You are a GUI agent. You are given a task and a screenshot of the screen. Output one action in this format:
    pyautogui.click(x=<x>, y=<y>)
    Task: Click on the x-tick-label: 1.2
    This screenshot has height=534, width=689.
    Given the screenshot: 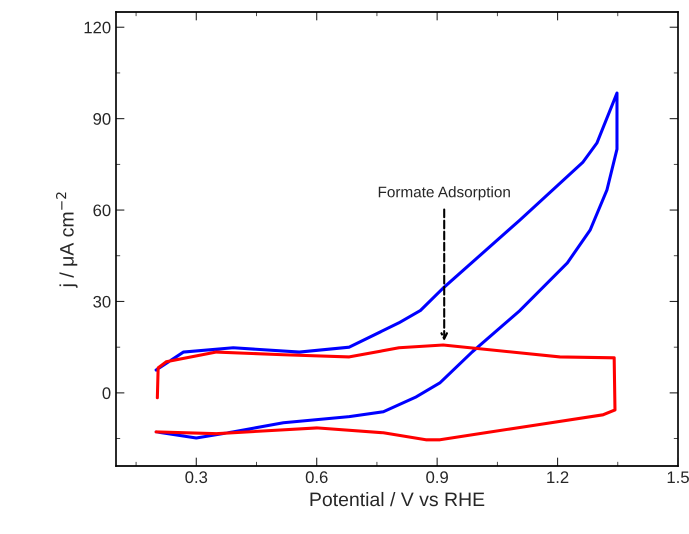 What is the action you would take?
    pyautogui.click(x=557, y=477)
    